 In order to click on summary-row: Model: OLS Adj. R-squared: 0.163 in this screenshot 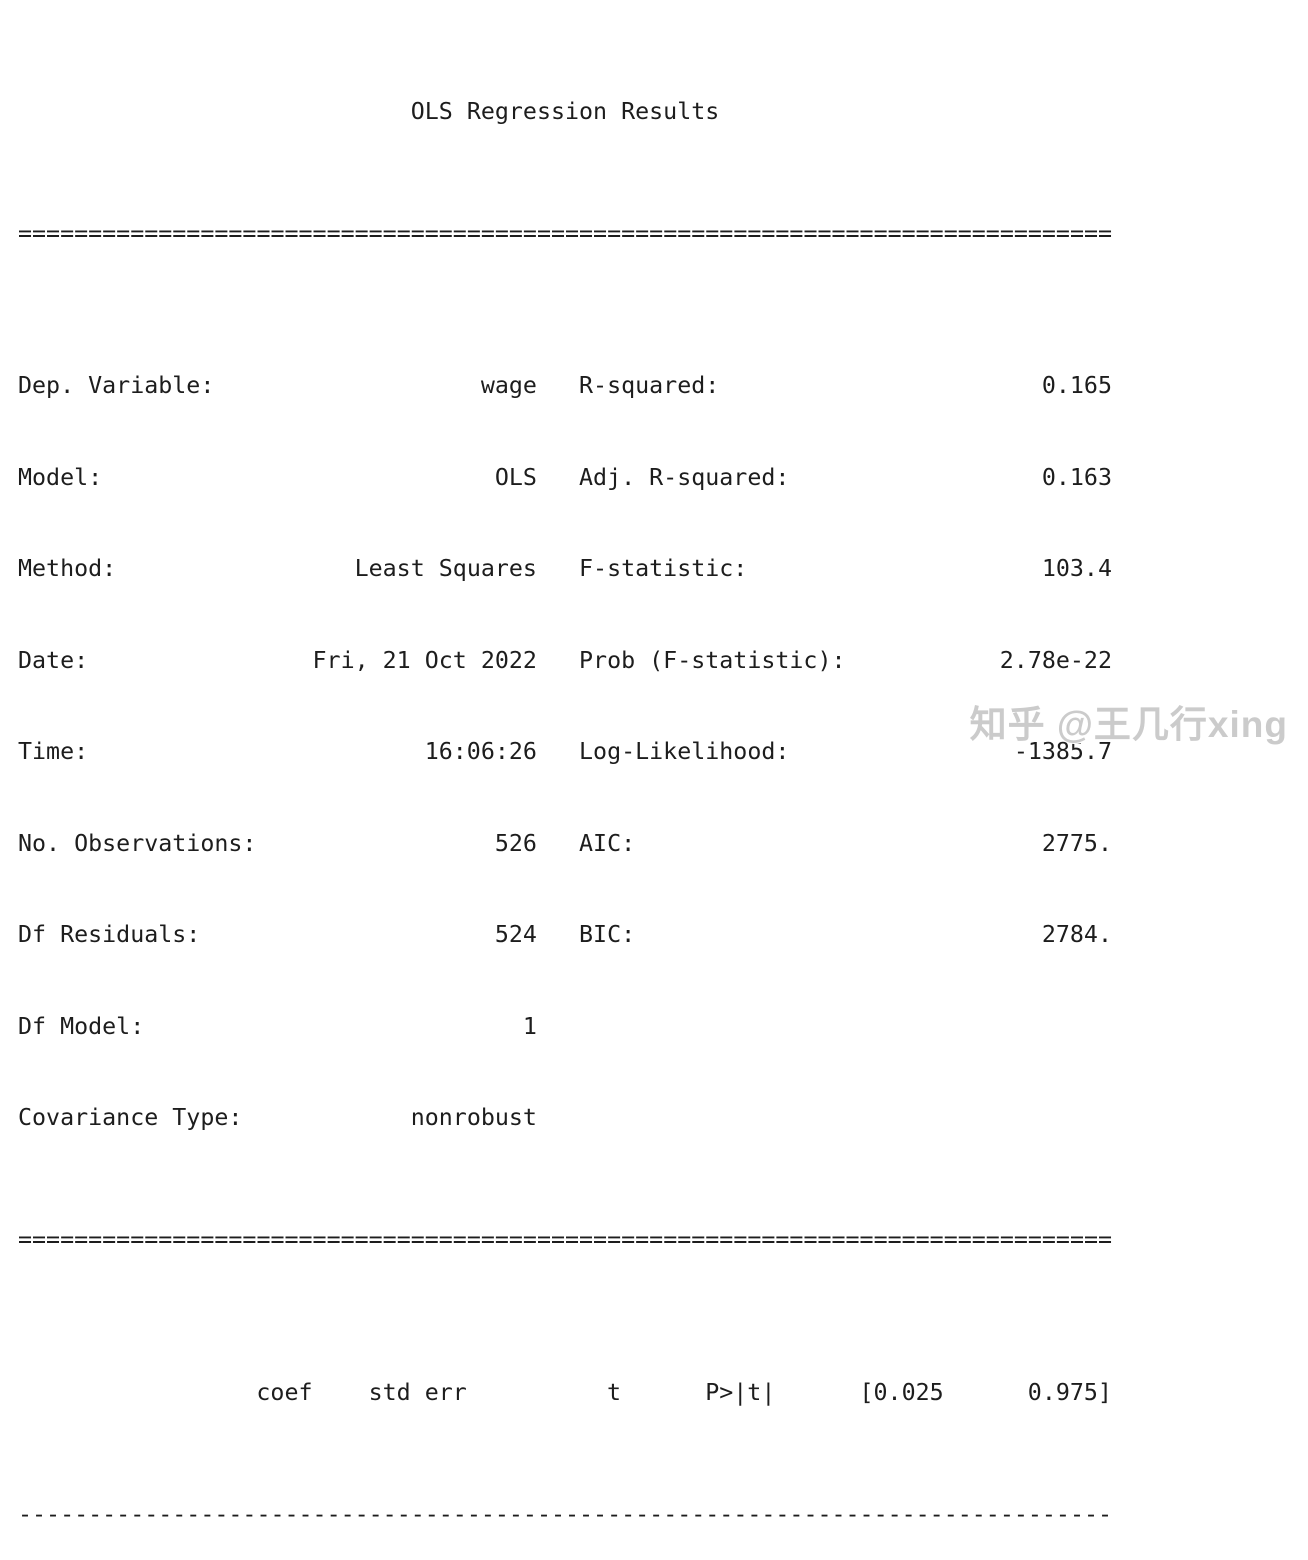, I will do `click(656, 478)`.